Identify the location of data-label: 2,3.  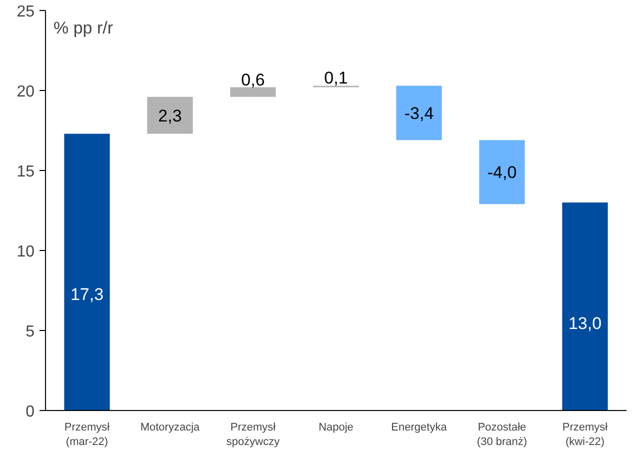
(170, 116).